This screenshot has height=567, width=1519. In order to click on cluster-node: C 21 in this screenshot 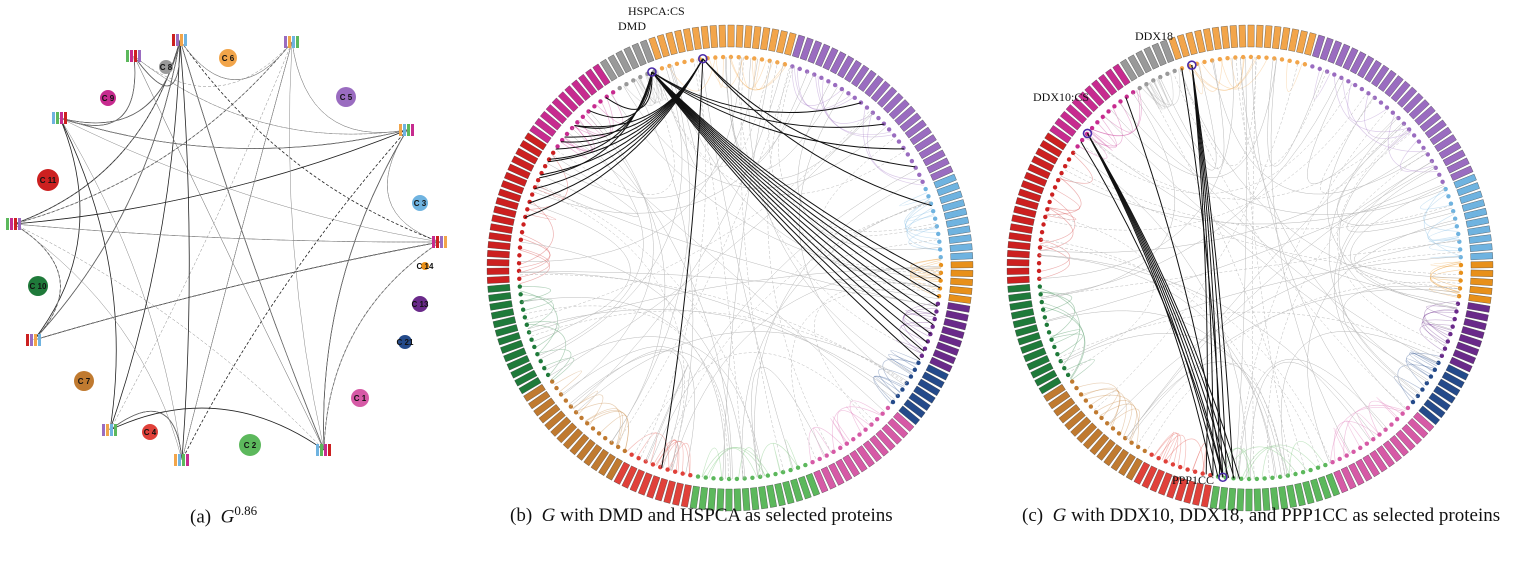, I will do `click(405, 342)`.